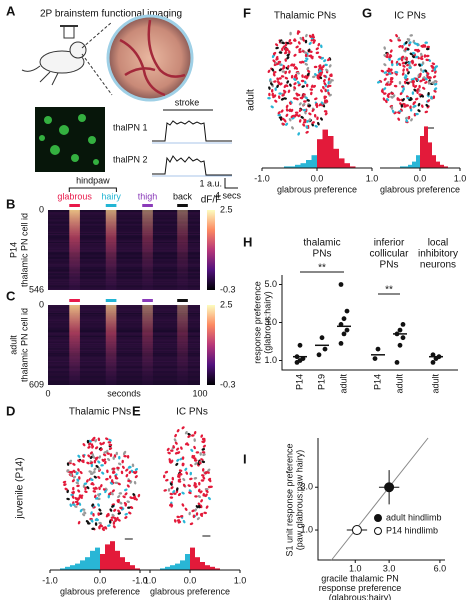  What do you see at coordinates (247, 241) in the screenshot?
I see `panel-label: H` at bounding box center [247, 241].